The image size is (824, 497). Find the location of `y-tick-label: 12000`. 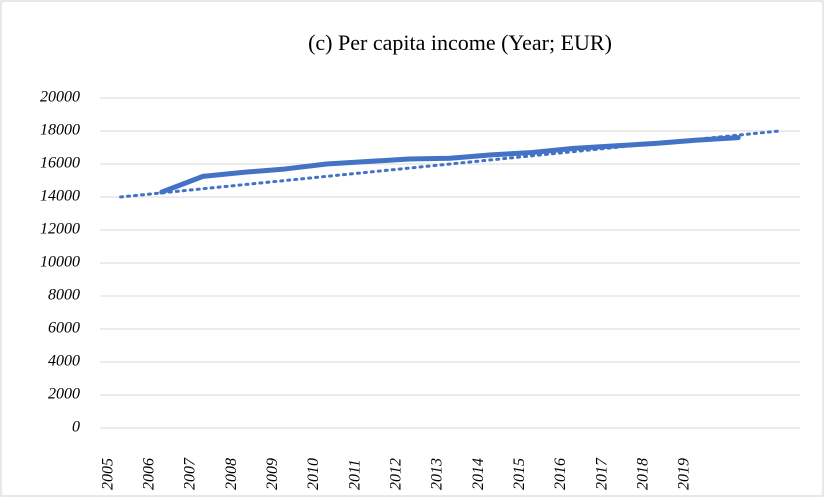

y-tick-label: 12000 is located at coordinates (60, 229).